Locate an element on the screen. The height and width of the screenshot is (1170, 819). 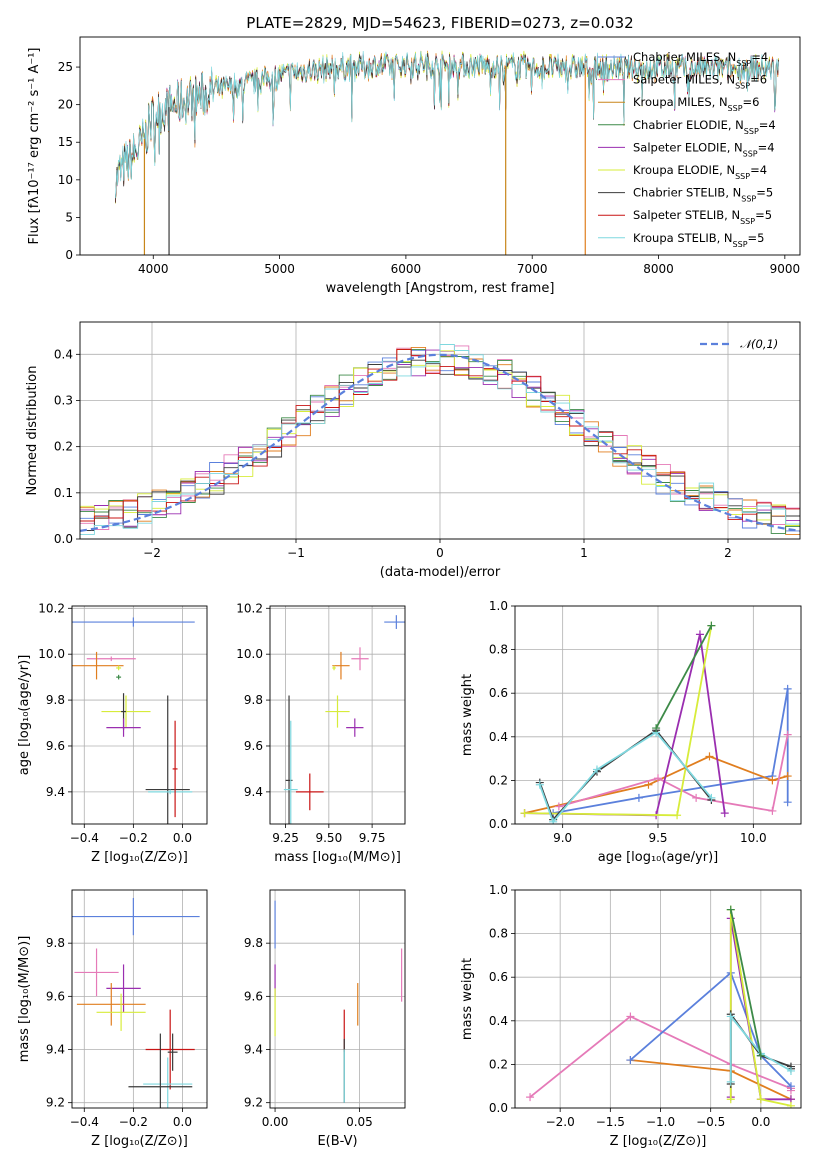
x-tick-label: −0.2 is located at coordinates (133, 1122).